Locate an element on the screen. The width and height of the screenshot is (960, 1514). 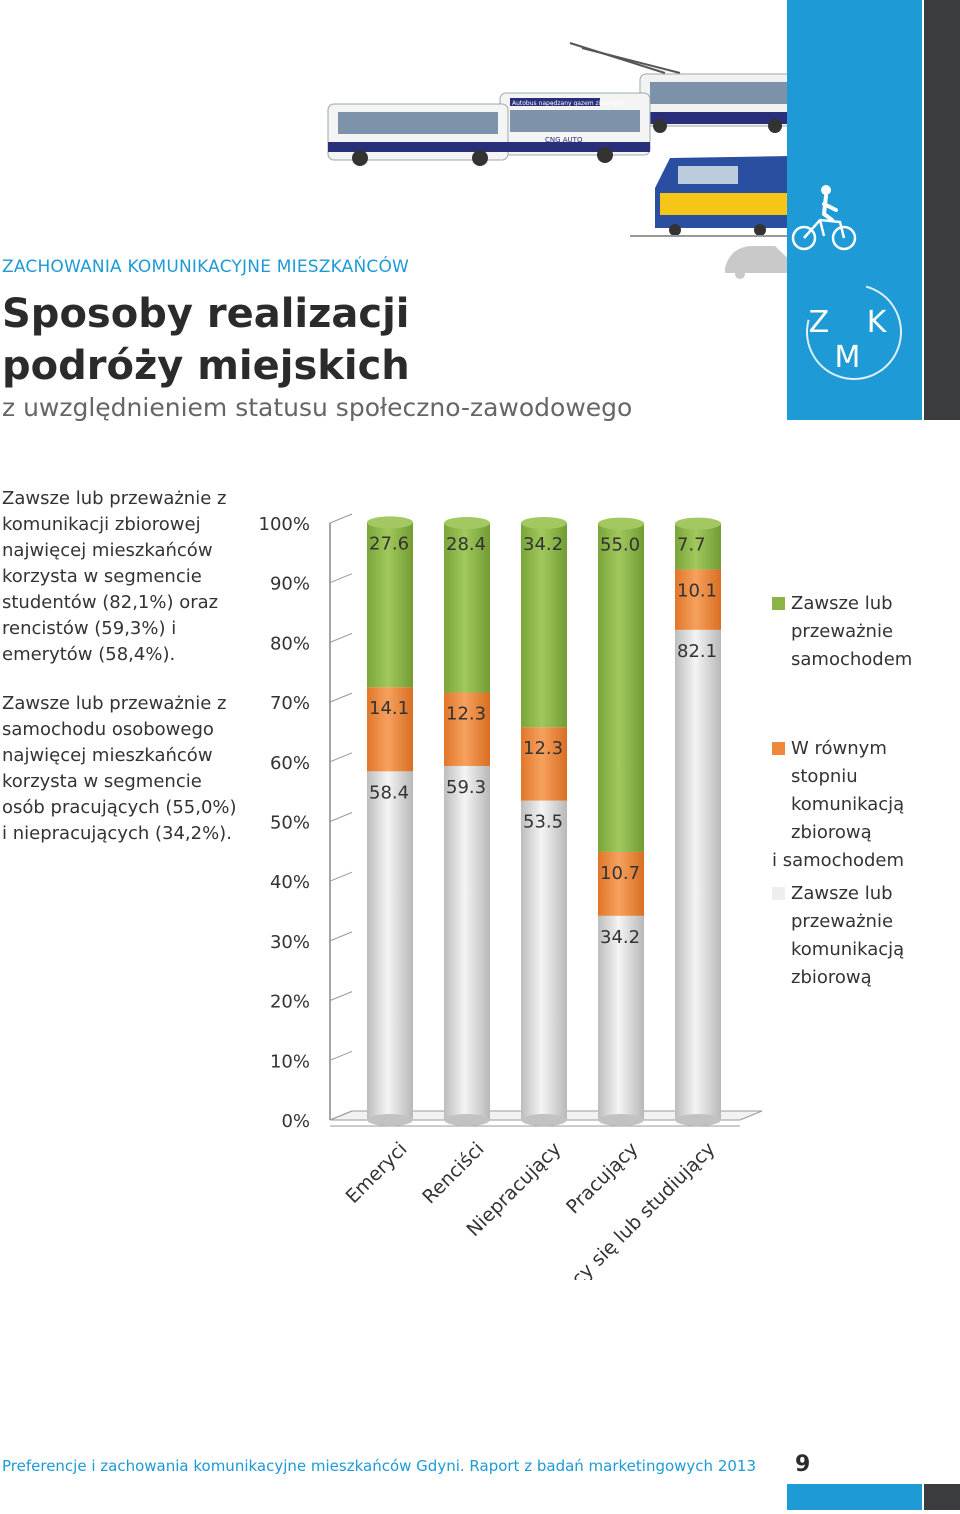
data-label: 58.4 is located at coordinates (389, 792).